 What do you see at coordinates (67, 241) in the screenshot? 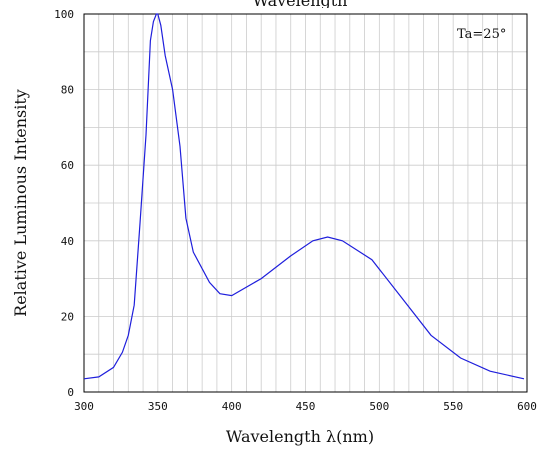
I see `y-tick-label: 40` at bounding box center [67, 241].